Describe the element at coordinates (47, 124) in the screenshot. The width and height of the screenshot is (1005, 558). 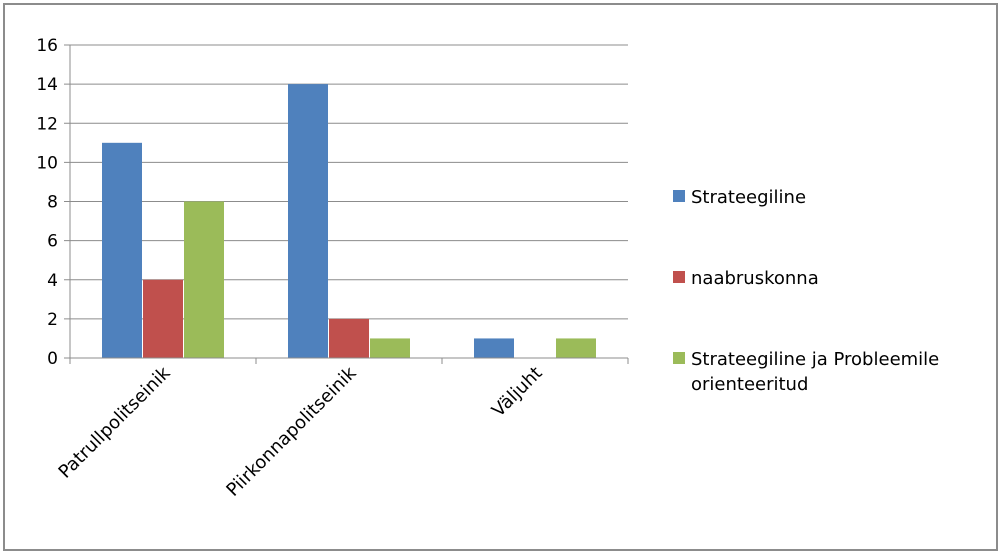
I see `y-tick-label: 12` at that location.